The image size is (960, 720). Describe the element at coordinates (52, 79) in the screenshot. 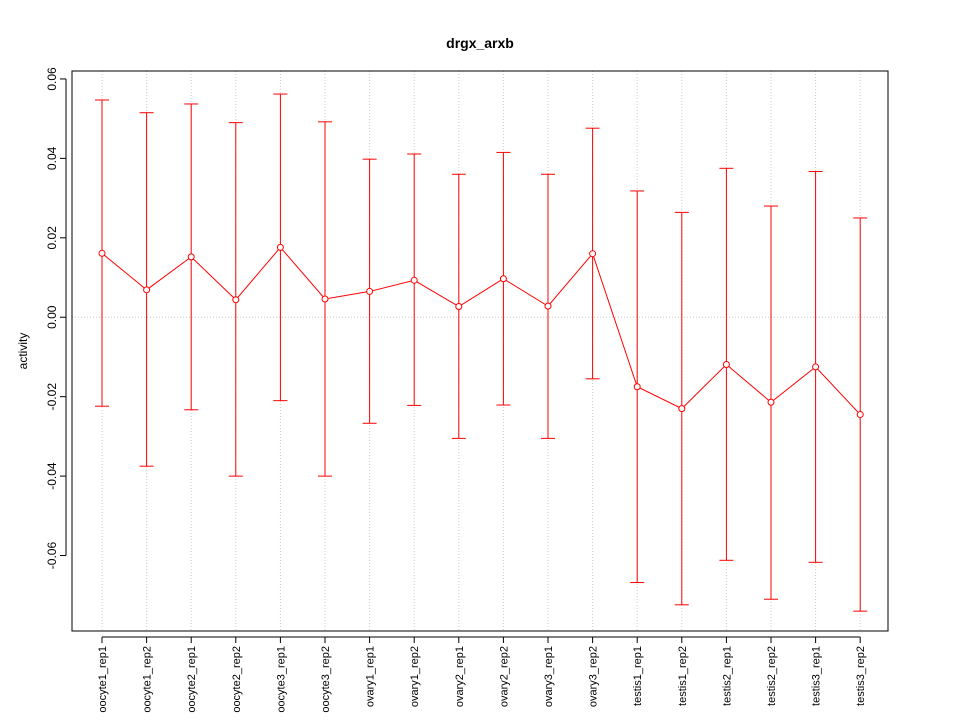

I see `y-tick-label: 0.06` at that location.